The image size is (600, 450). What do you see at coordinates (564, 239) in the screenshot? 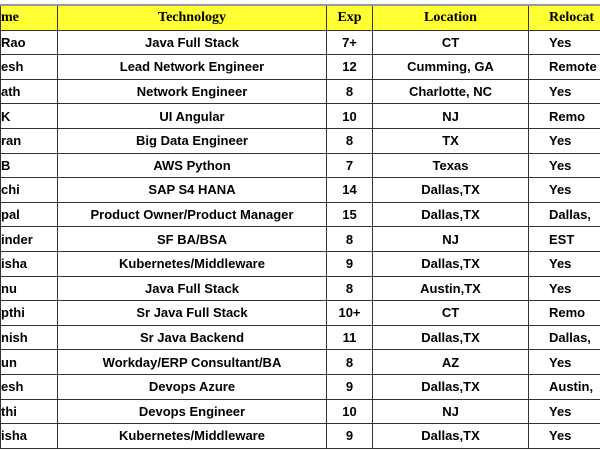
I see `cell-relocation: EST` at bounding box center [564, 239].